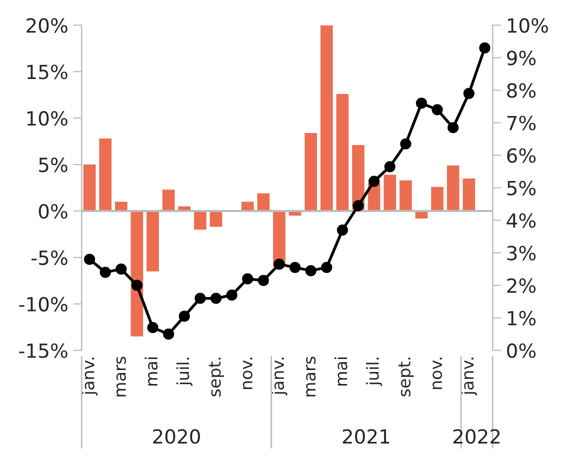 Image resolution: width=563 pixels, height=458 pixels. Describe the element at coordinates (521, 253) in the screenshot. I see `y2-tick-label: 3%` at that location.